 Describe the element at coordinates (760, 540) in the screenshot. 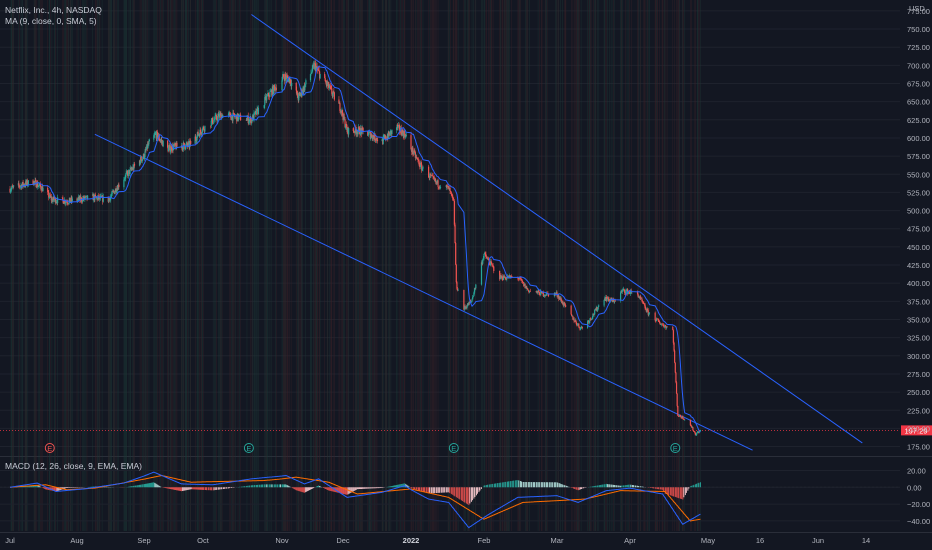

I see `time-tick-label: 16` at that location.